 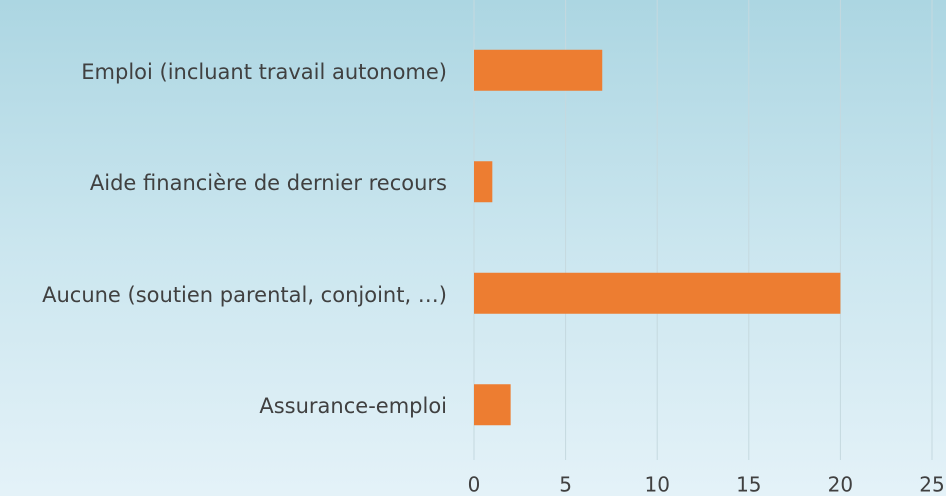 I want to click on x-tick-label: 0, so click(x=474, y=484).